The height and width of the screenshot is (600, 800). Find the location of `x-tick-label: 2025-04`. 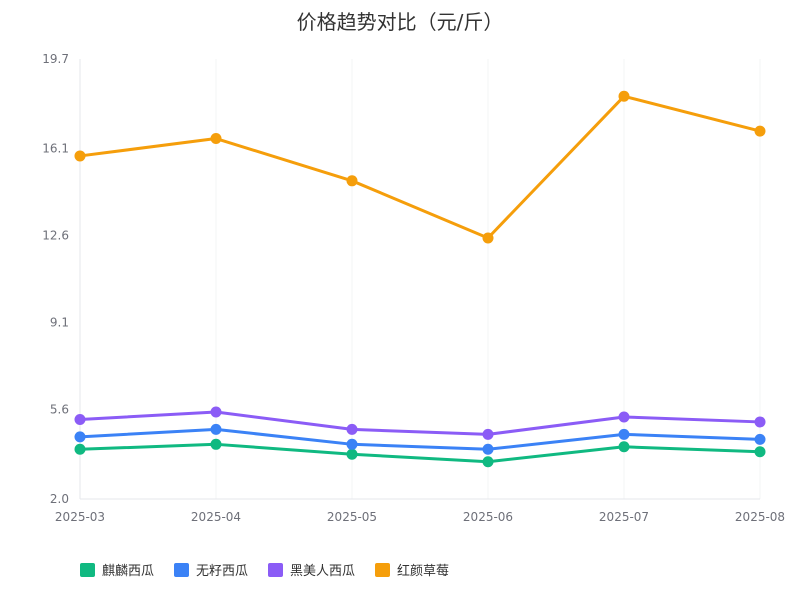

x-tick-label: 2025-04 is located at coordinates (216, 517).